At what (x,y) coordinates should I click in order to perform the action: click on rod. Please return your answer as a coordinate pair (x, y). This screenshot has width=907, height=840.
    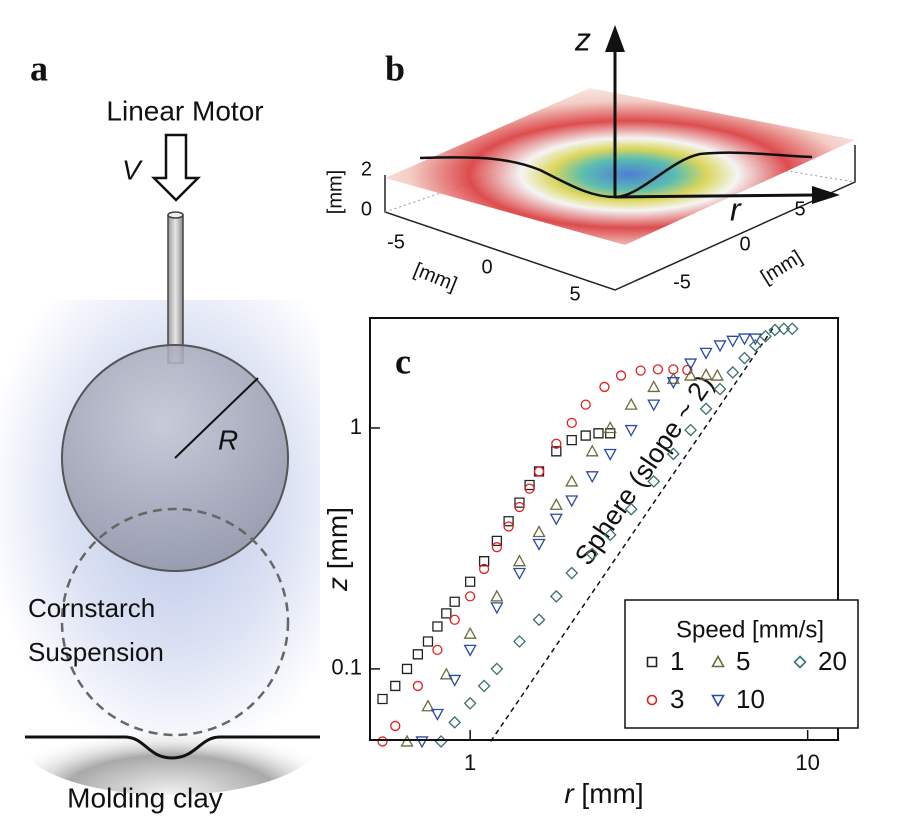
    Looking at the image, I should click on (175, 289).